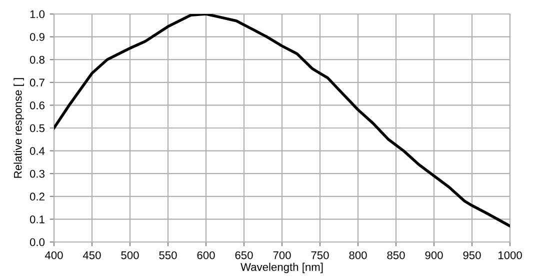 This screenshot has width=542, height=279. What do you see at coordinates (37, 60) in the screenshot?
I see `y-tick-label: 0.8` at bounding box center [37, 60].